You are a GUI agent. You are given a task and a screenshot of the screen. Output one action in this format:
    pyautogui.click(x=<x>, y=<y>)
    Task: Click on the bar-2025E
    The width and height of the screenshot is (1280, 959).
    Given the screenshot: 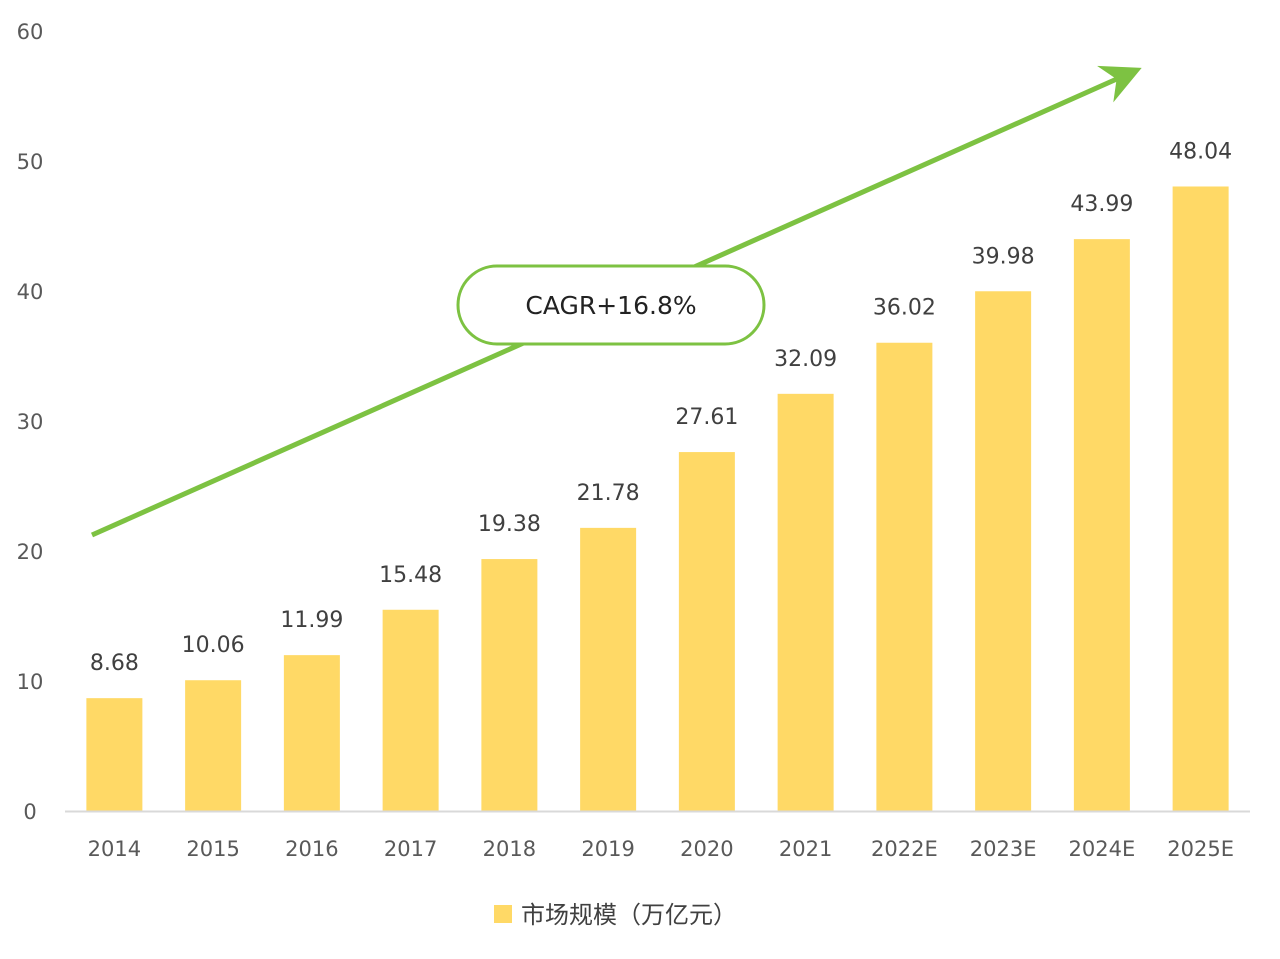 What is the action you would take?
    pyautogui.click(x=1200, y=499)
    